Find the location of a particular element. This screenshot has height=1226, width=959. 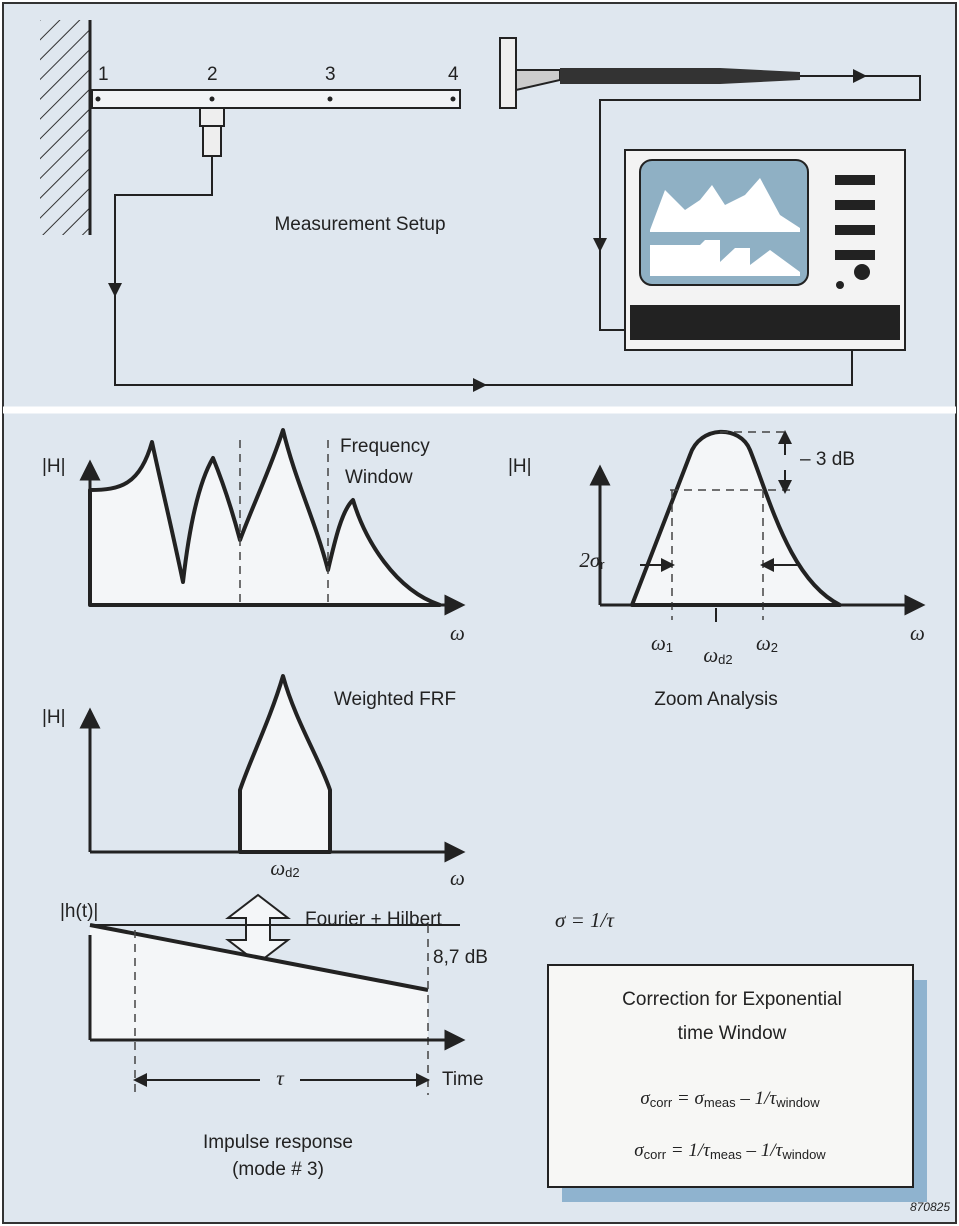

formula: σcorr = σmeas – 1/τwindow is located at coordinates (730, 1099).